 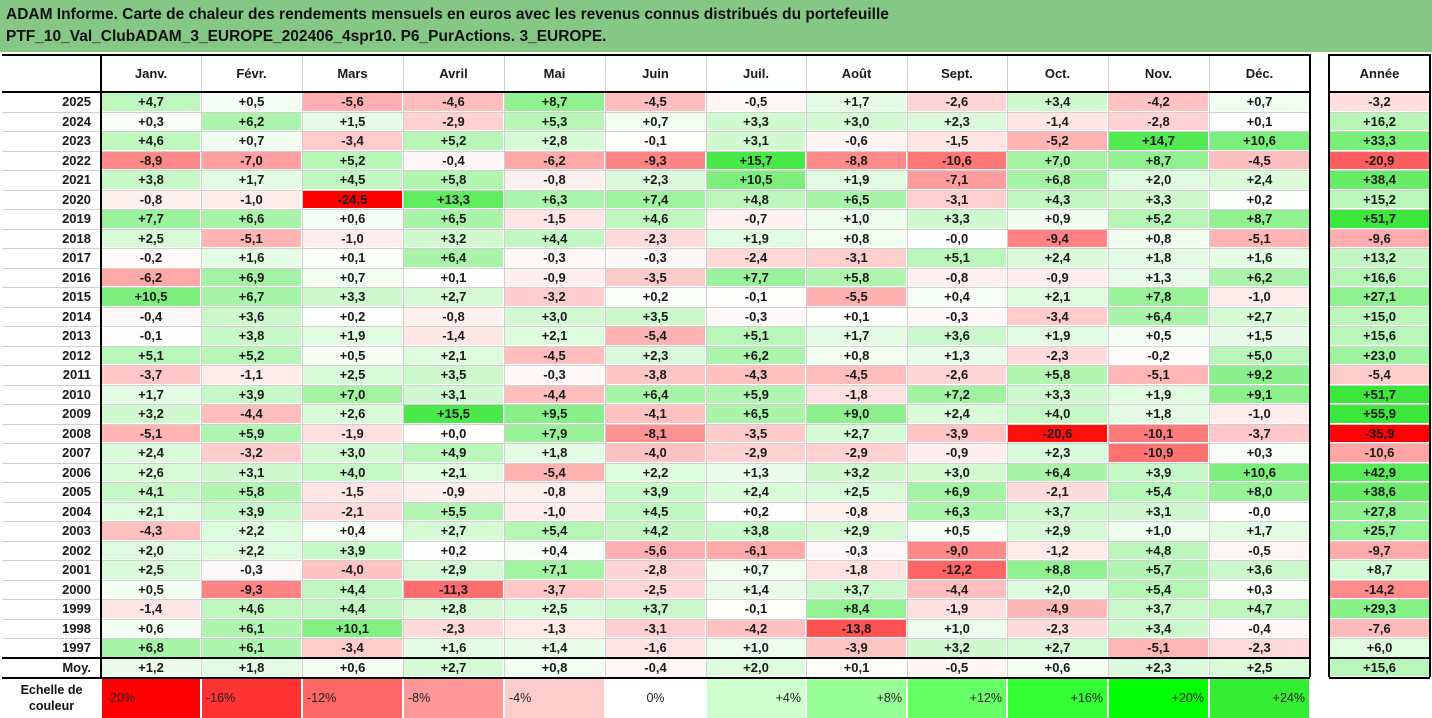 What do you see at coordinates (1158, 511) in the screenshot?
I see `heatmap-cell: +3,1` at bounding box center [1158, 511].